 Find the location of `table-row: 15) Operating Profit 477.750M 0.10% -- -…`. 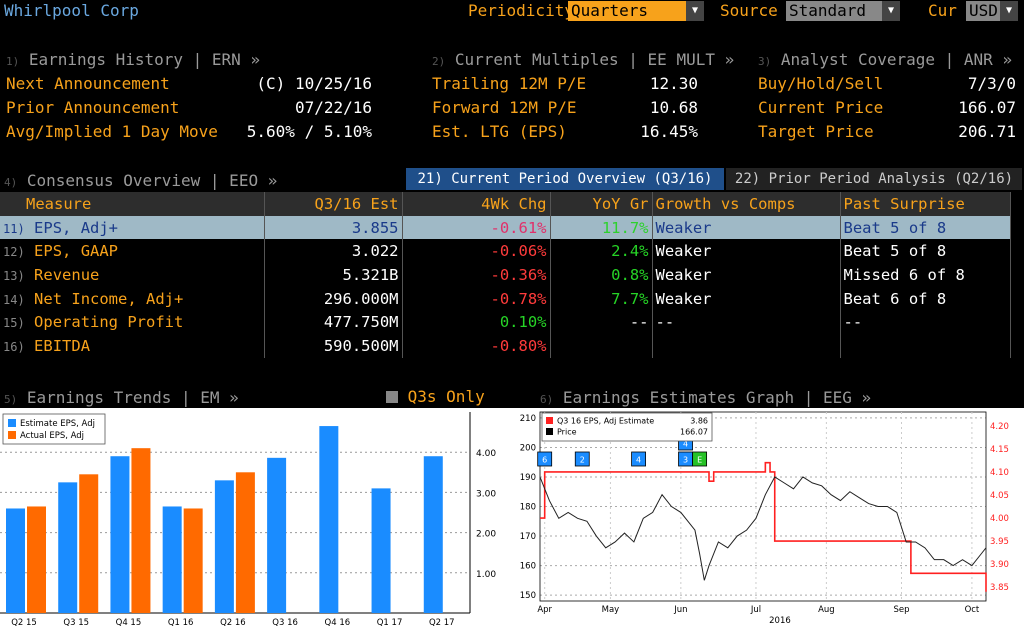

table-row: 15) Operating Profit 477.750M 0.10% -- -… is located at coordinates (505, 322).